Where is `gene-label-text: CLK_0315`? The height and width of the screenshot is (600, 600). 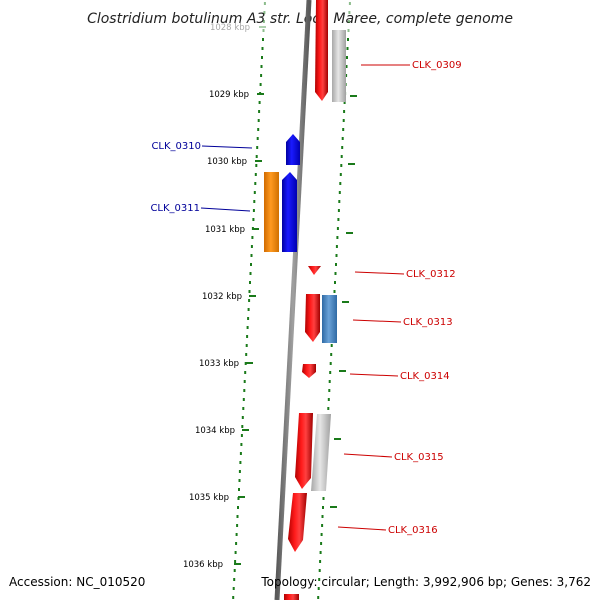
gene-label-text: CLK_0315 is located at coordinates (419, 457).